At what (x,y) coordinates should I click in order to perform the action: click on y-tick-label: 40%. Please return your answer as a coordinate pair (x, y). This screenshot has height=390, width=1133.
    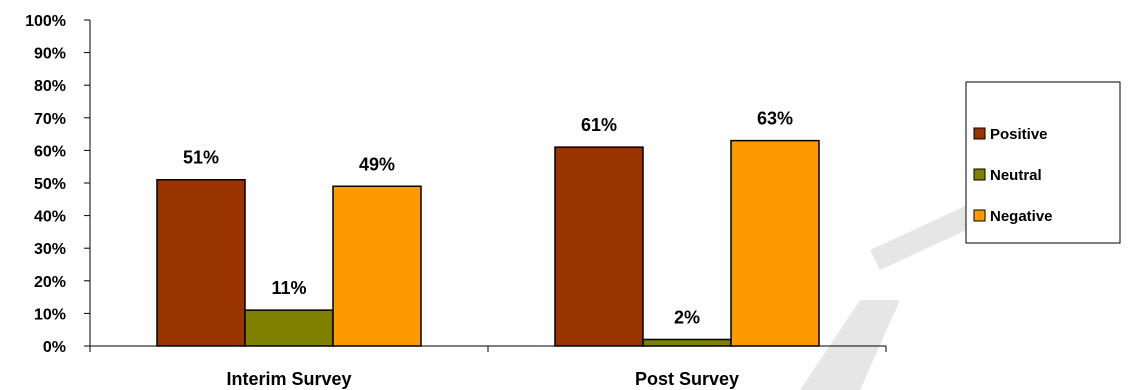
    Looking at the image, I should click on (50, 217).